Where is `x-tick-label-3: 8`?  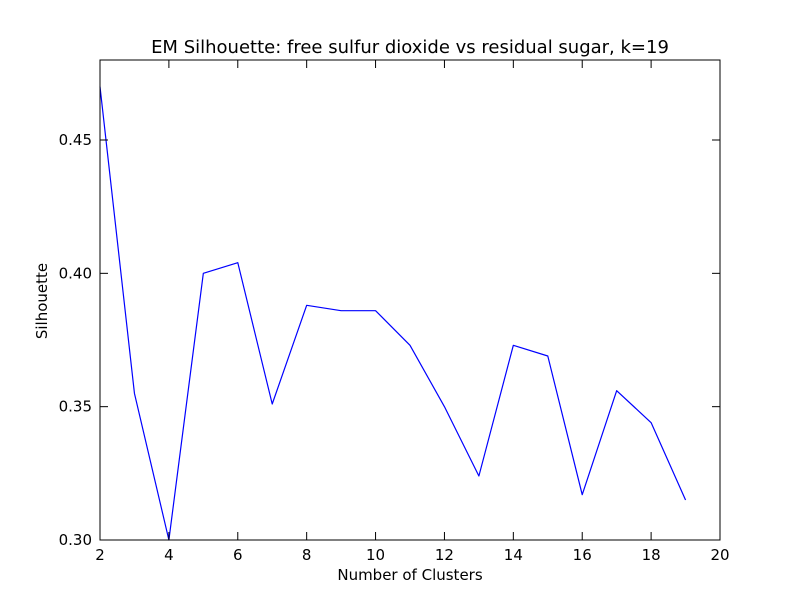 x-tick-label-3: 8 is located at coordinates (307, 555).